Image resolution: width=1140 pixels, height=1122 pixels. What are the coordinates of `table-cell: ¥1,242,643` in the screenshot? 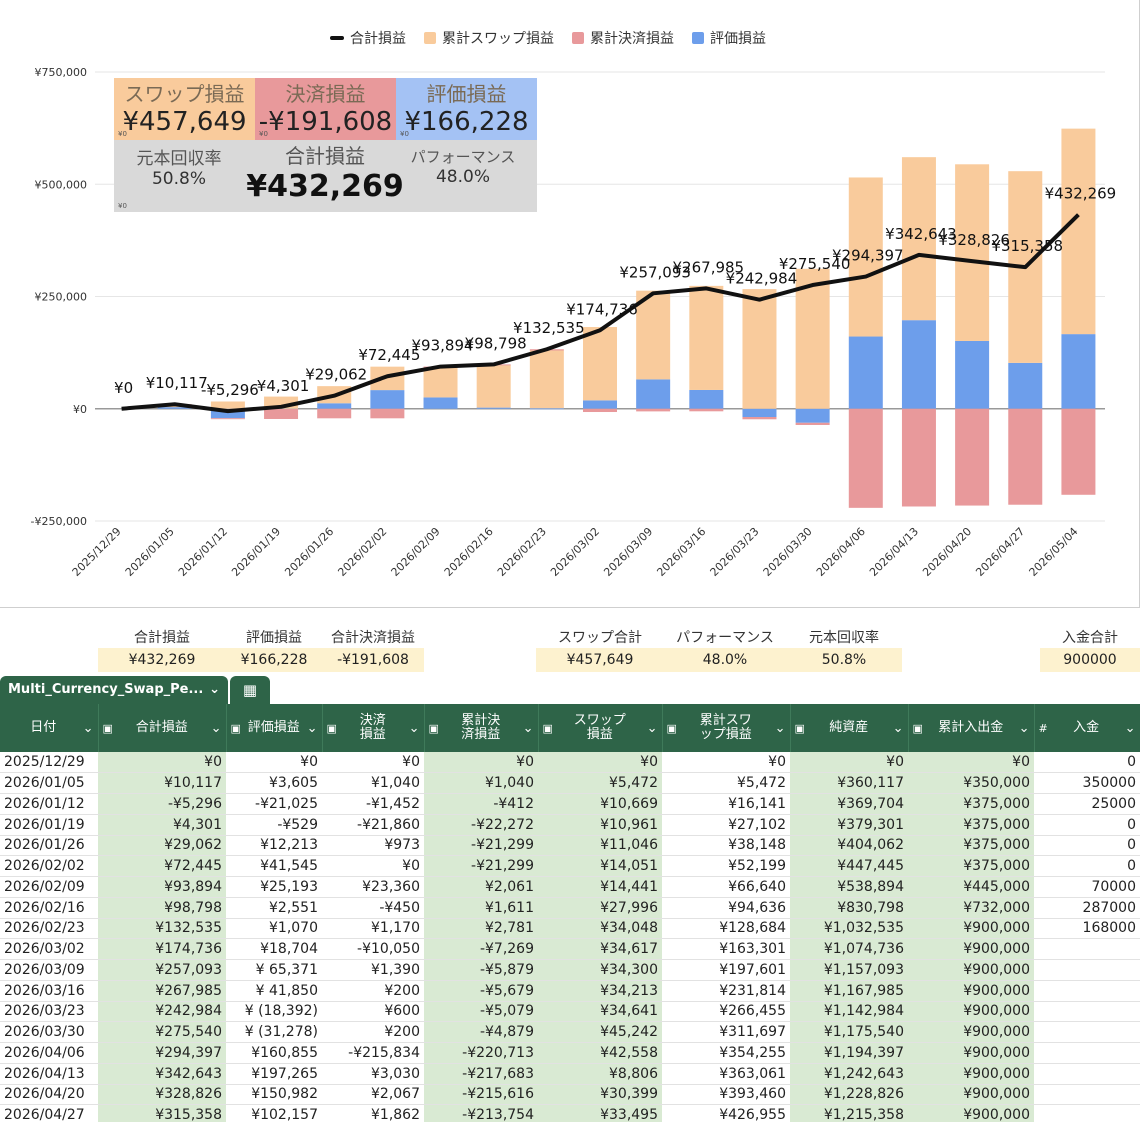 It's located at (849, 1074).